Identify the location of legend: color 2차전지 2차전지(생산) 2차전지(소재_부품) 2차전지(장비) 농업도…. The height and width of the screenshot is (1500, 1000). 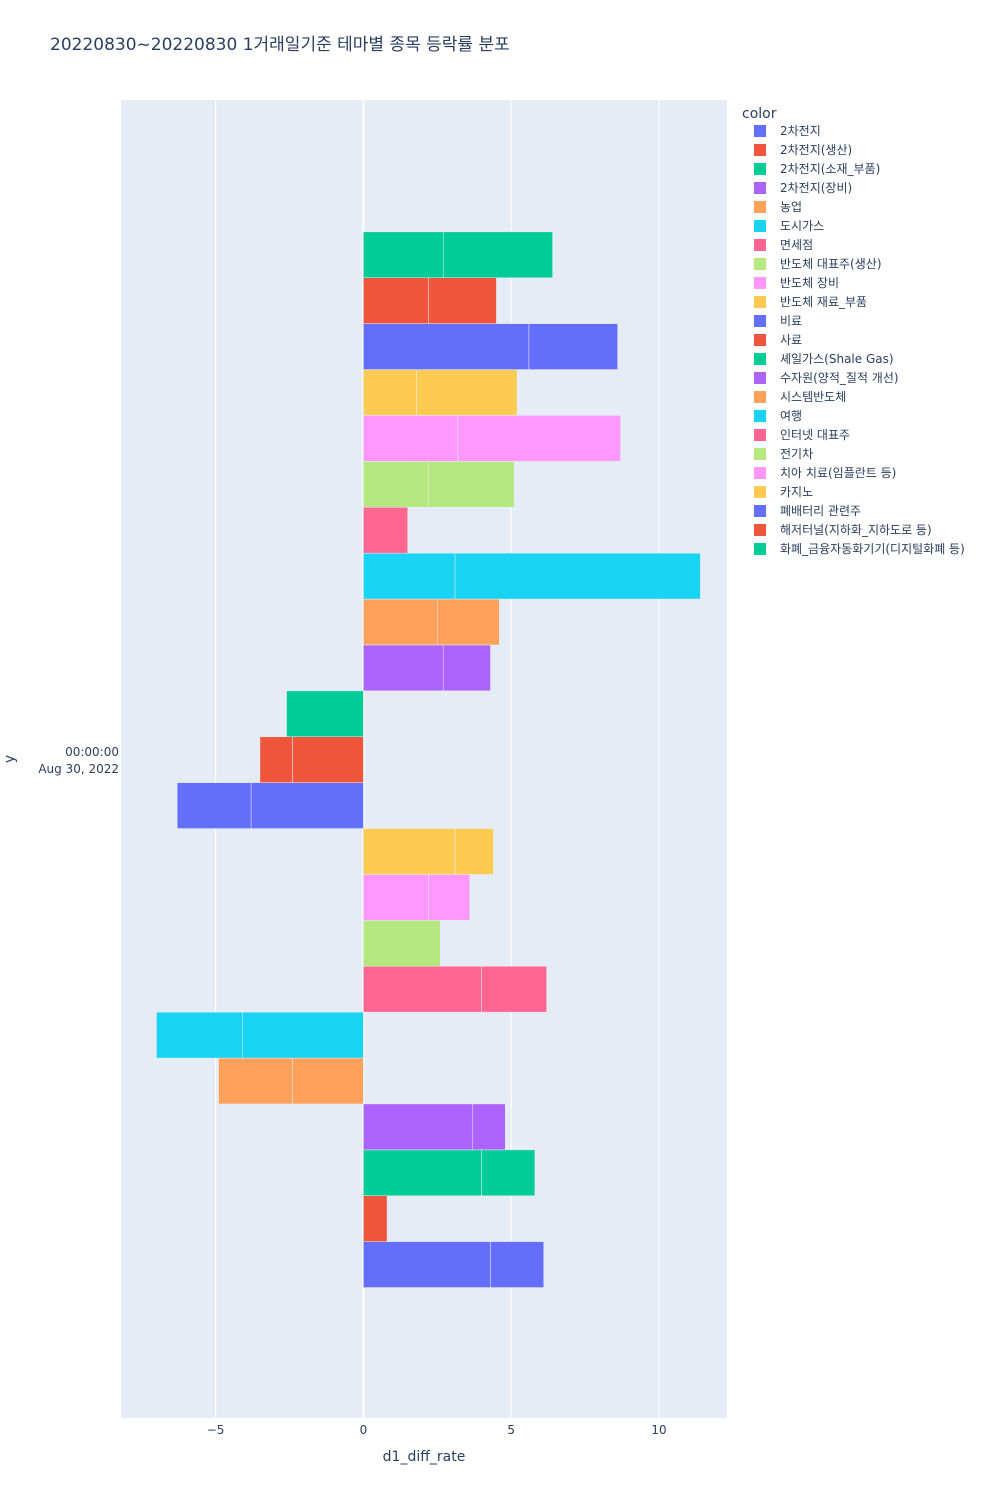
(853, 331).